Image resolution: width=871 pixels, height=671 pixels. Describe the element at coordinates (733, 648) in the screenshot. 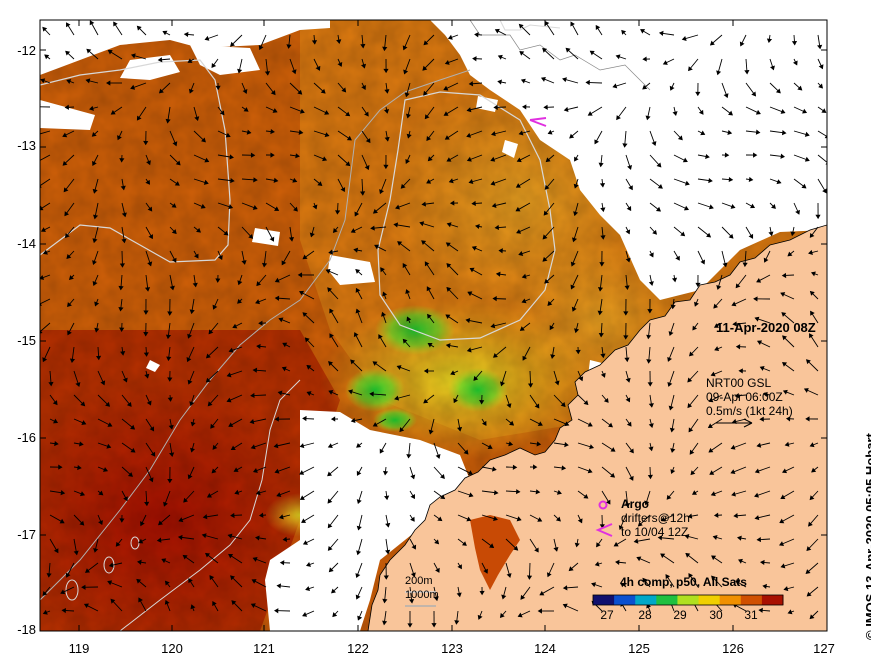

I see `lon-tick-label: 126` at that location.